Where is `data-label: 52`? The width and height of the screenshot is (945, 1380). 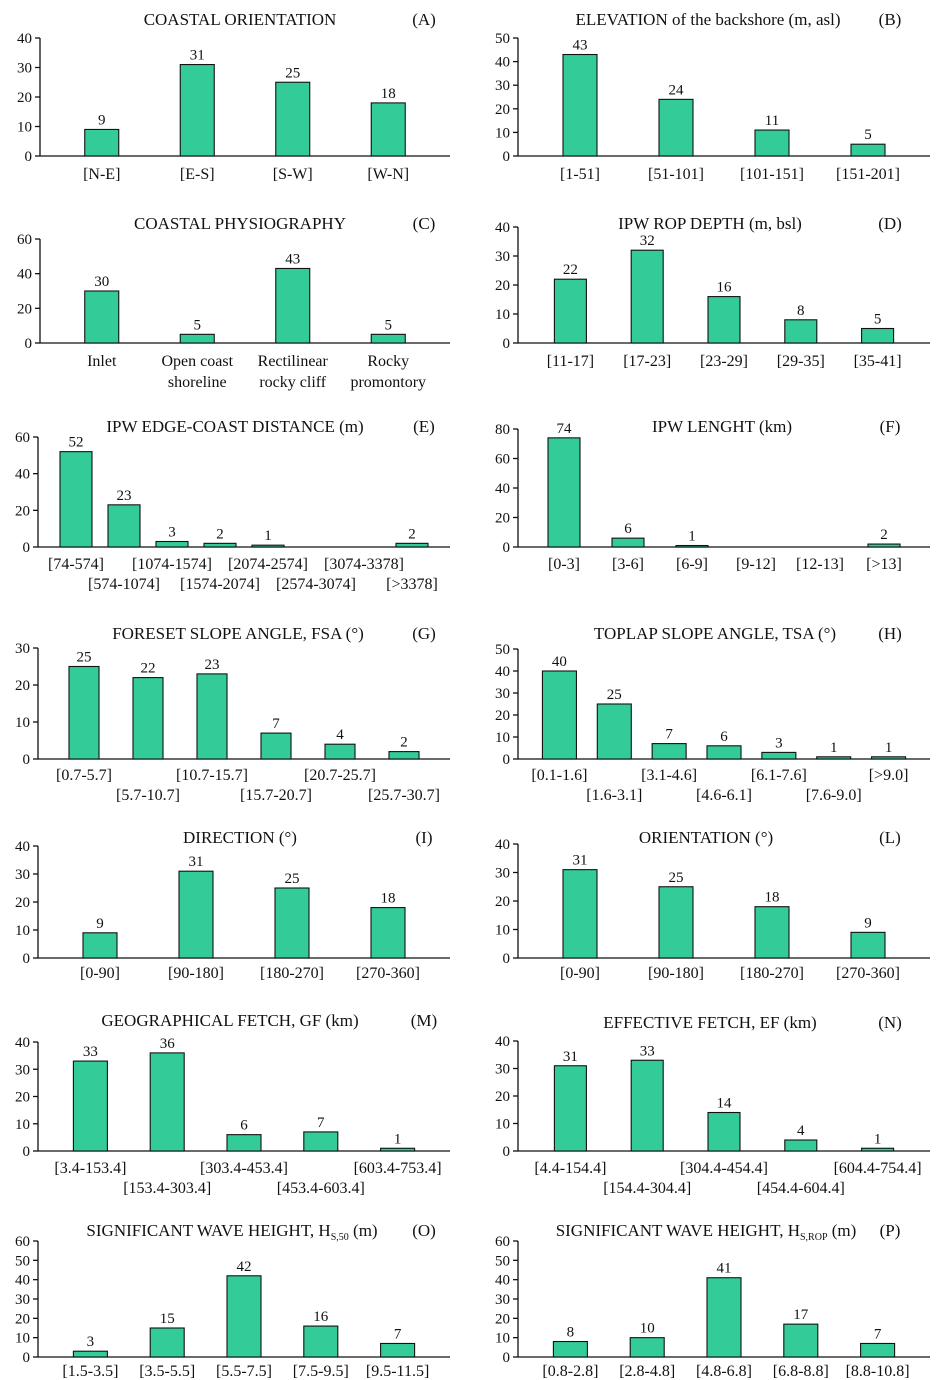 data-label: 52 is located at coordinates (76, 443).